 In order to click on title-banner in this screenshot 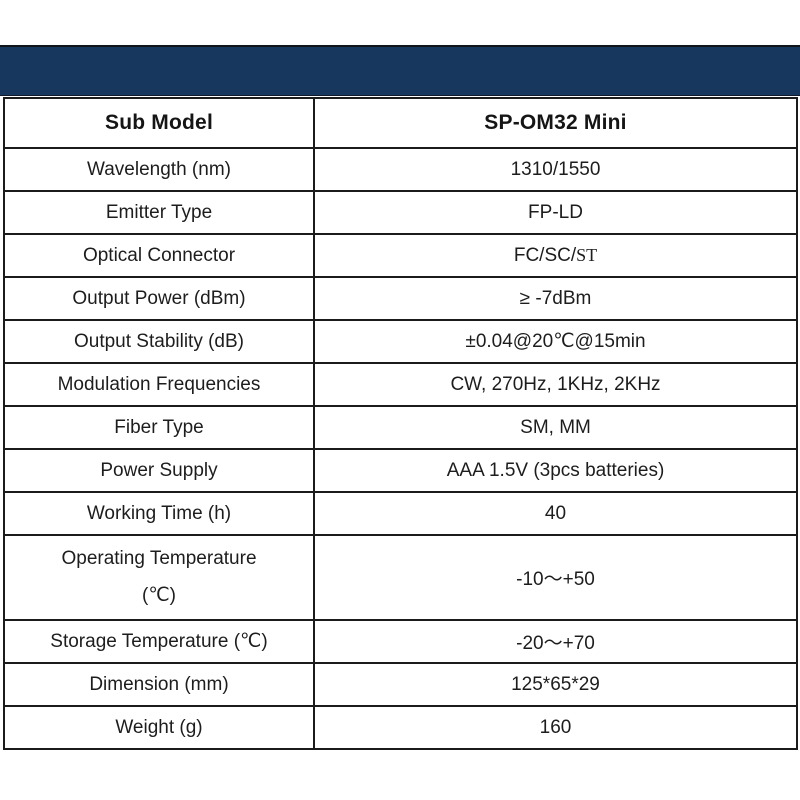, I will do `click(400, 70)`.